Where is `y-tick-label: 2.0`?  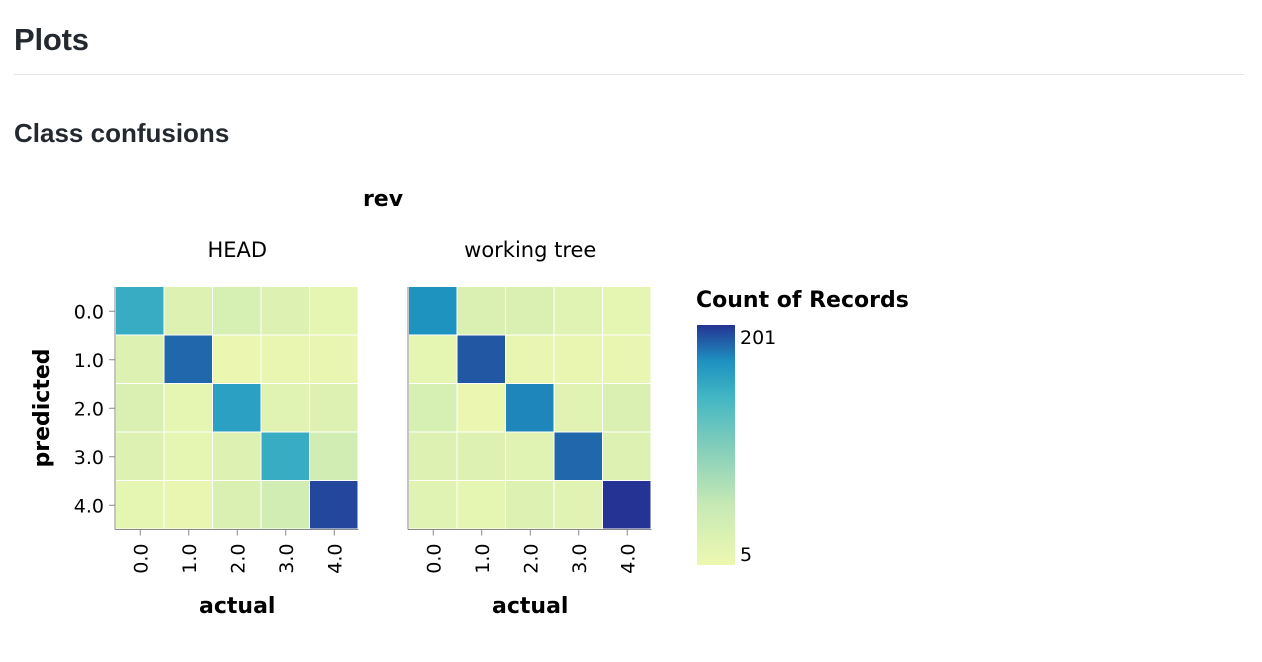
y-tick-label: 2.0 is located at coordinates (89, 409).